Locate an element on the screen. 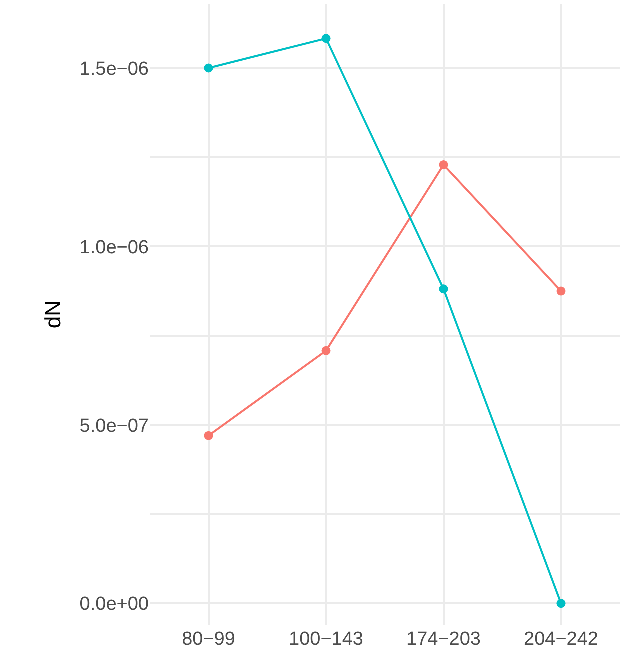 The image size is (626, 669). y-tick-label: 0.0e+00 is located at coordinates (114, 605).